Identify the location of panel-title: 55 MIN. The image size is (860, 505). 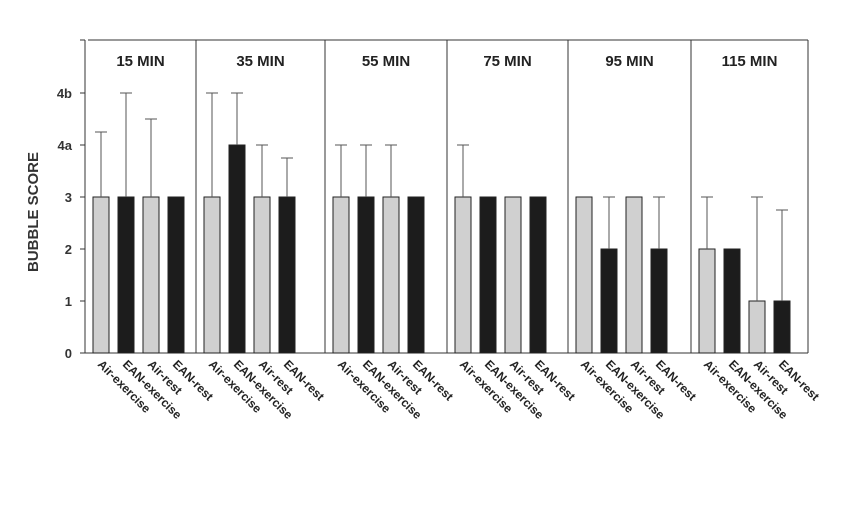
(386, 61).